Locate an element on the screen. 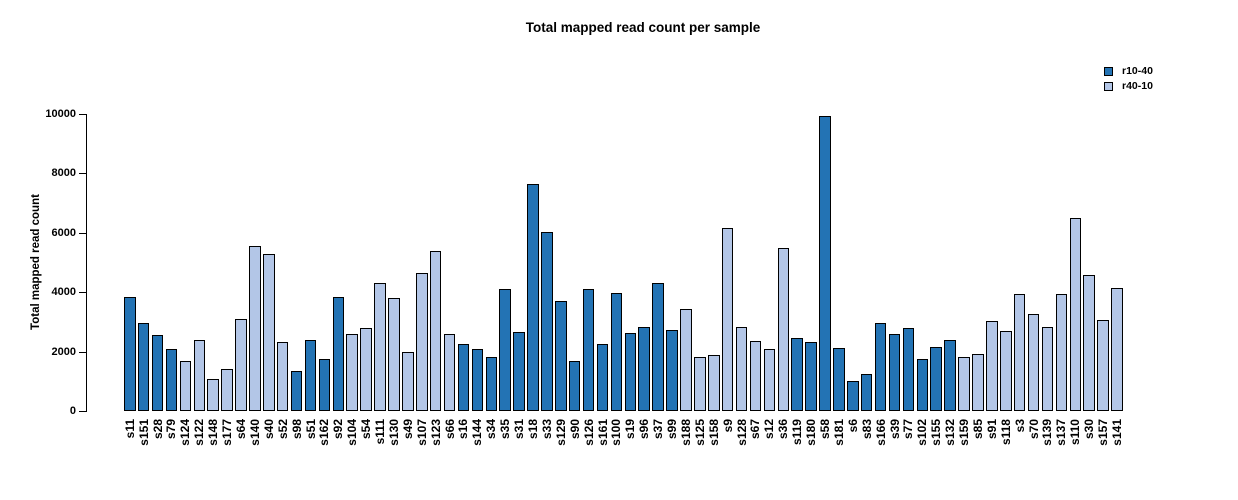 The image size is (1238, 500). bar-s33 is located at coordinates (547, 321).